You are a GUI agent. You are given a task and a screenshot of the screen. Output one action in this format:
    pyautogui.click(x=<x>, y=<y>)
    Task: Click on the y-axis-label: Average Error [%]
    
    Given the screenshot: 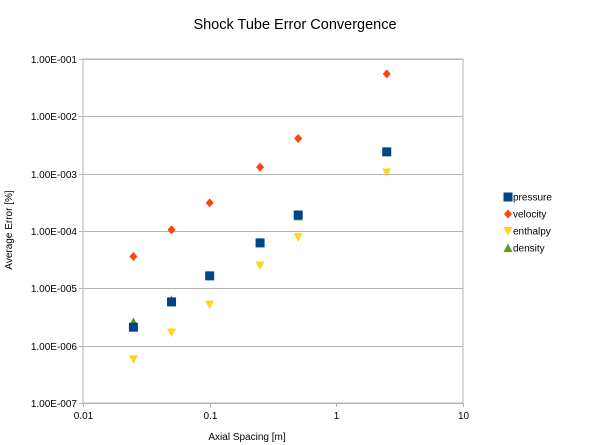 What is the action you would take?
    pyautogui.click(x=9, y=230)
    